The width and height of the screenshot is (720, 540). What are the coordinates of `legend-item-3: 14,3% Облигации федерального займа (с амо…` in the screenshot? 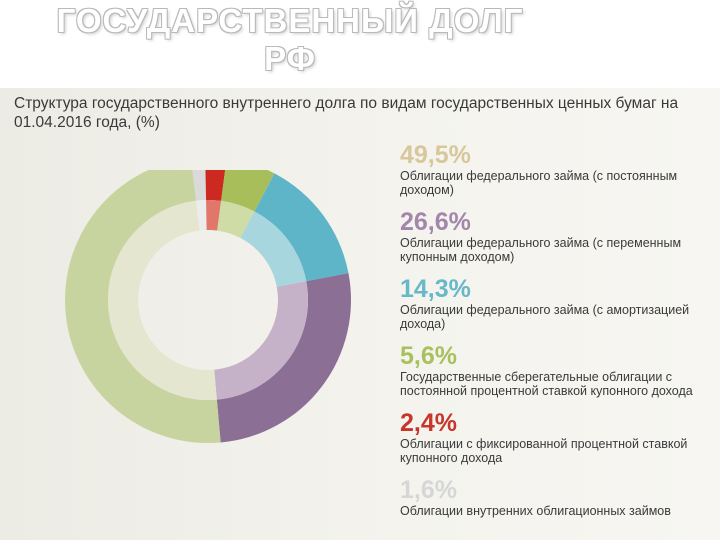 It's located at (555, 303).